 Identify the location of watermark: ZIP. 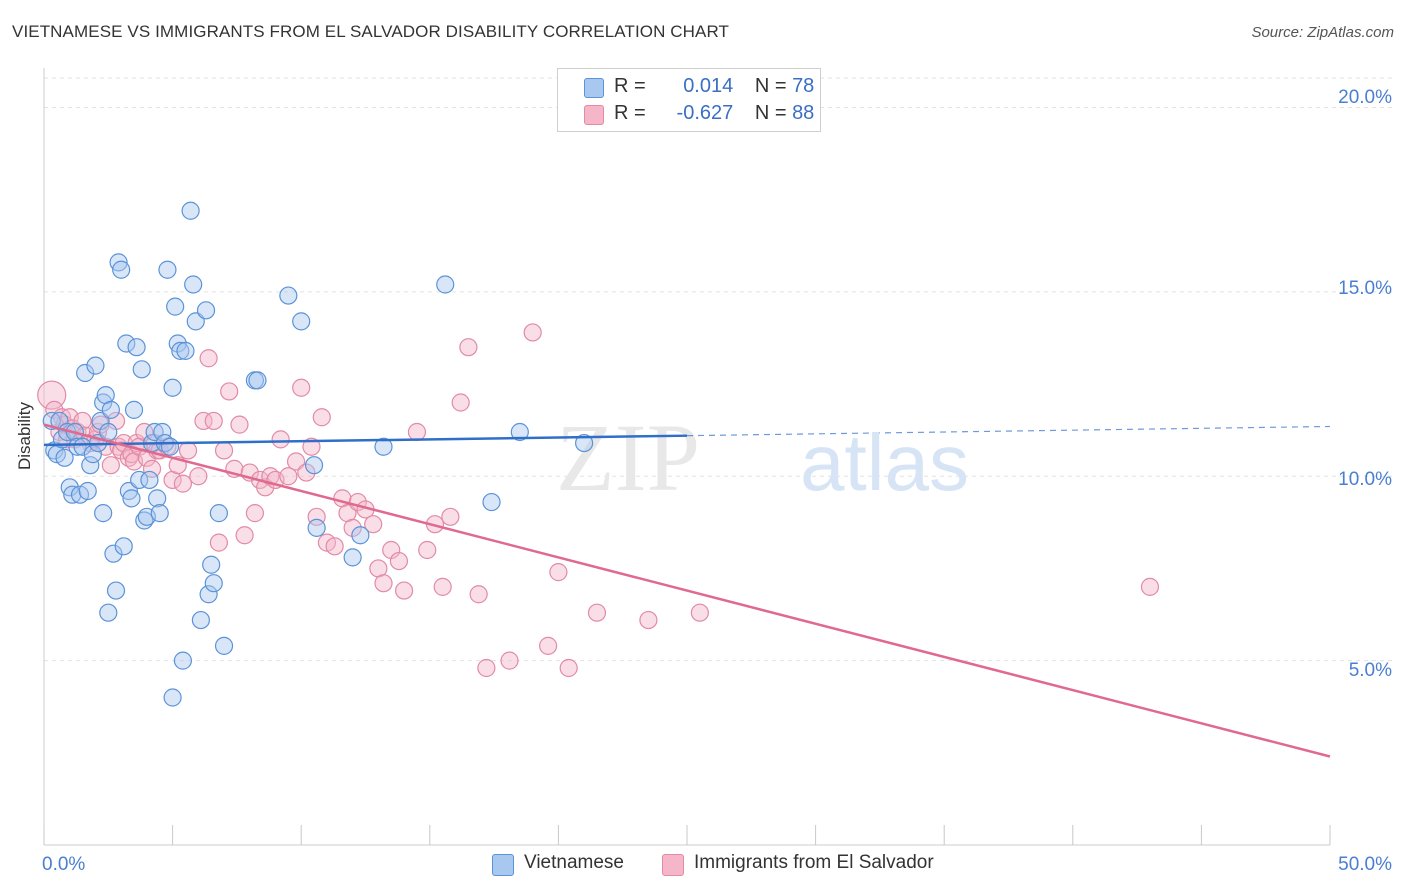
(628, 457).